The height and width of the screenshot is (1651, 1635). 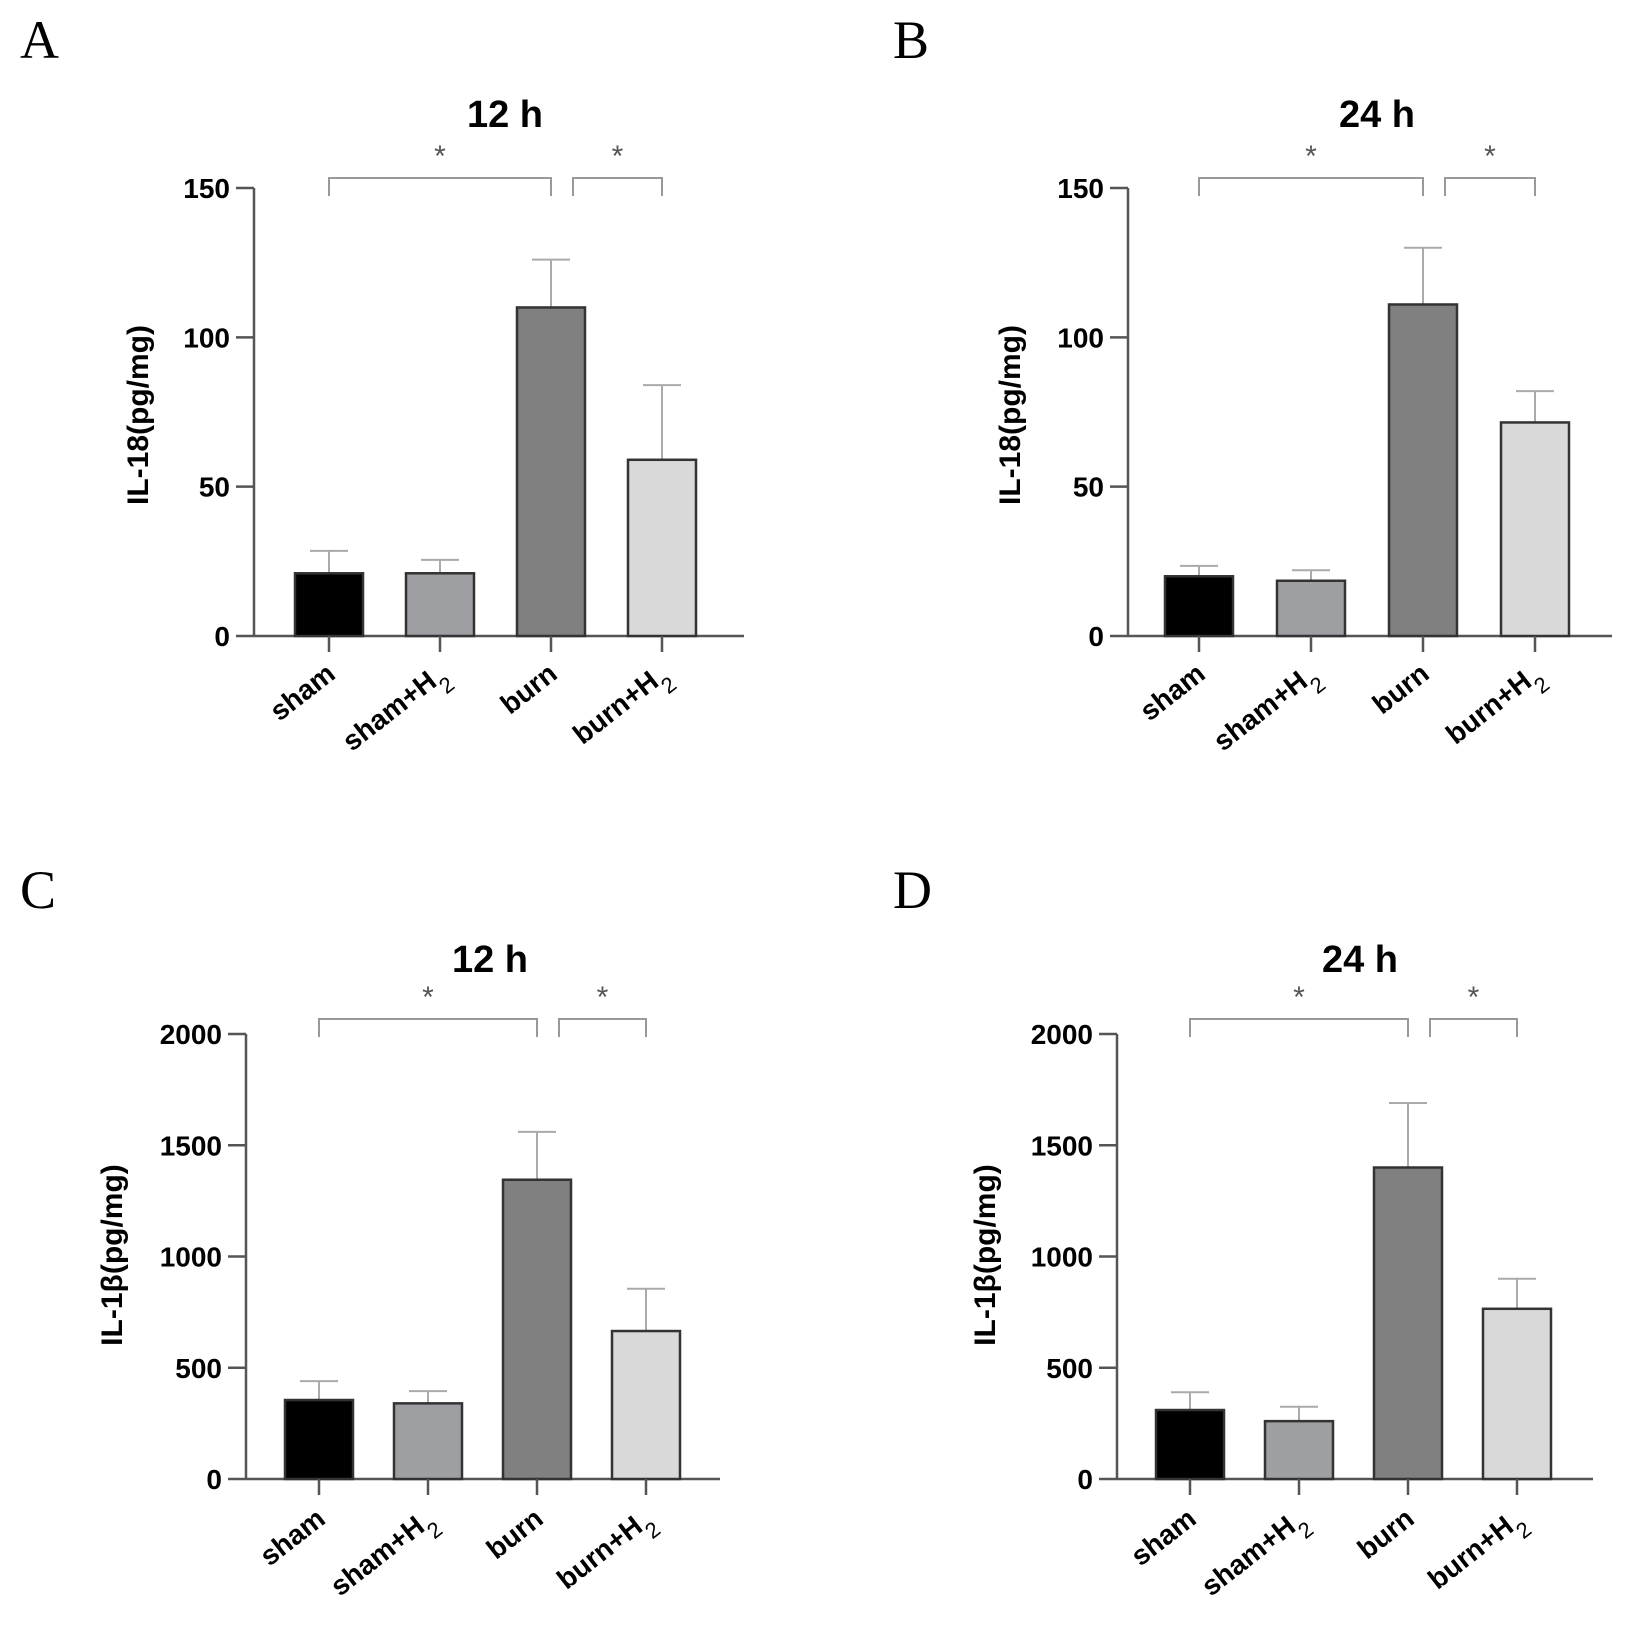 What do you see at coordinates (38, 890) in the screenshot?
I see `panel-letter: C` at bounding box center [38, 890].